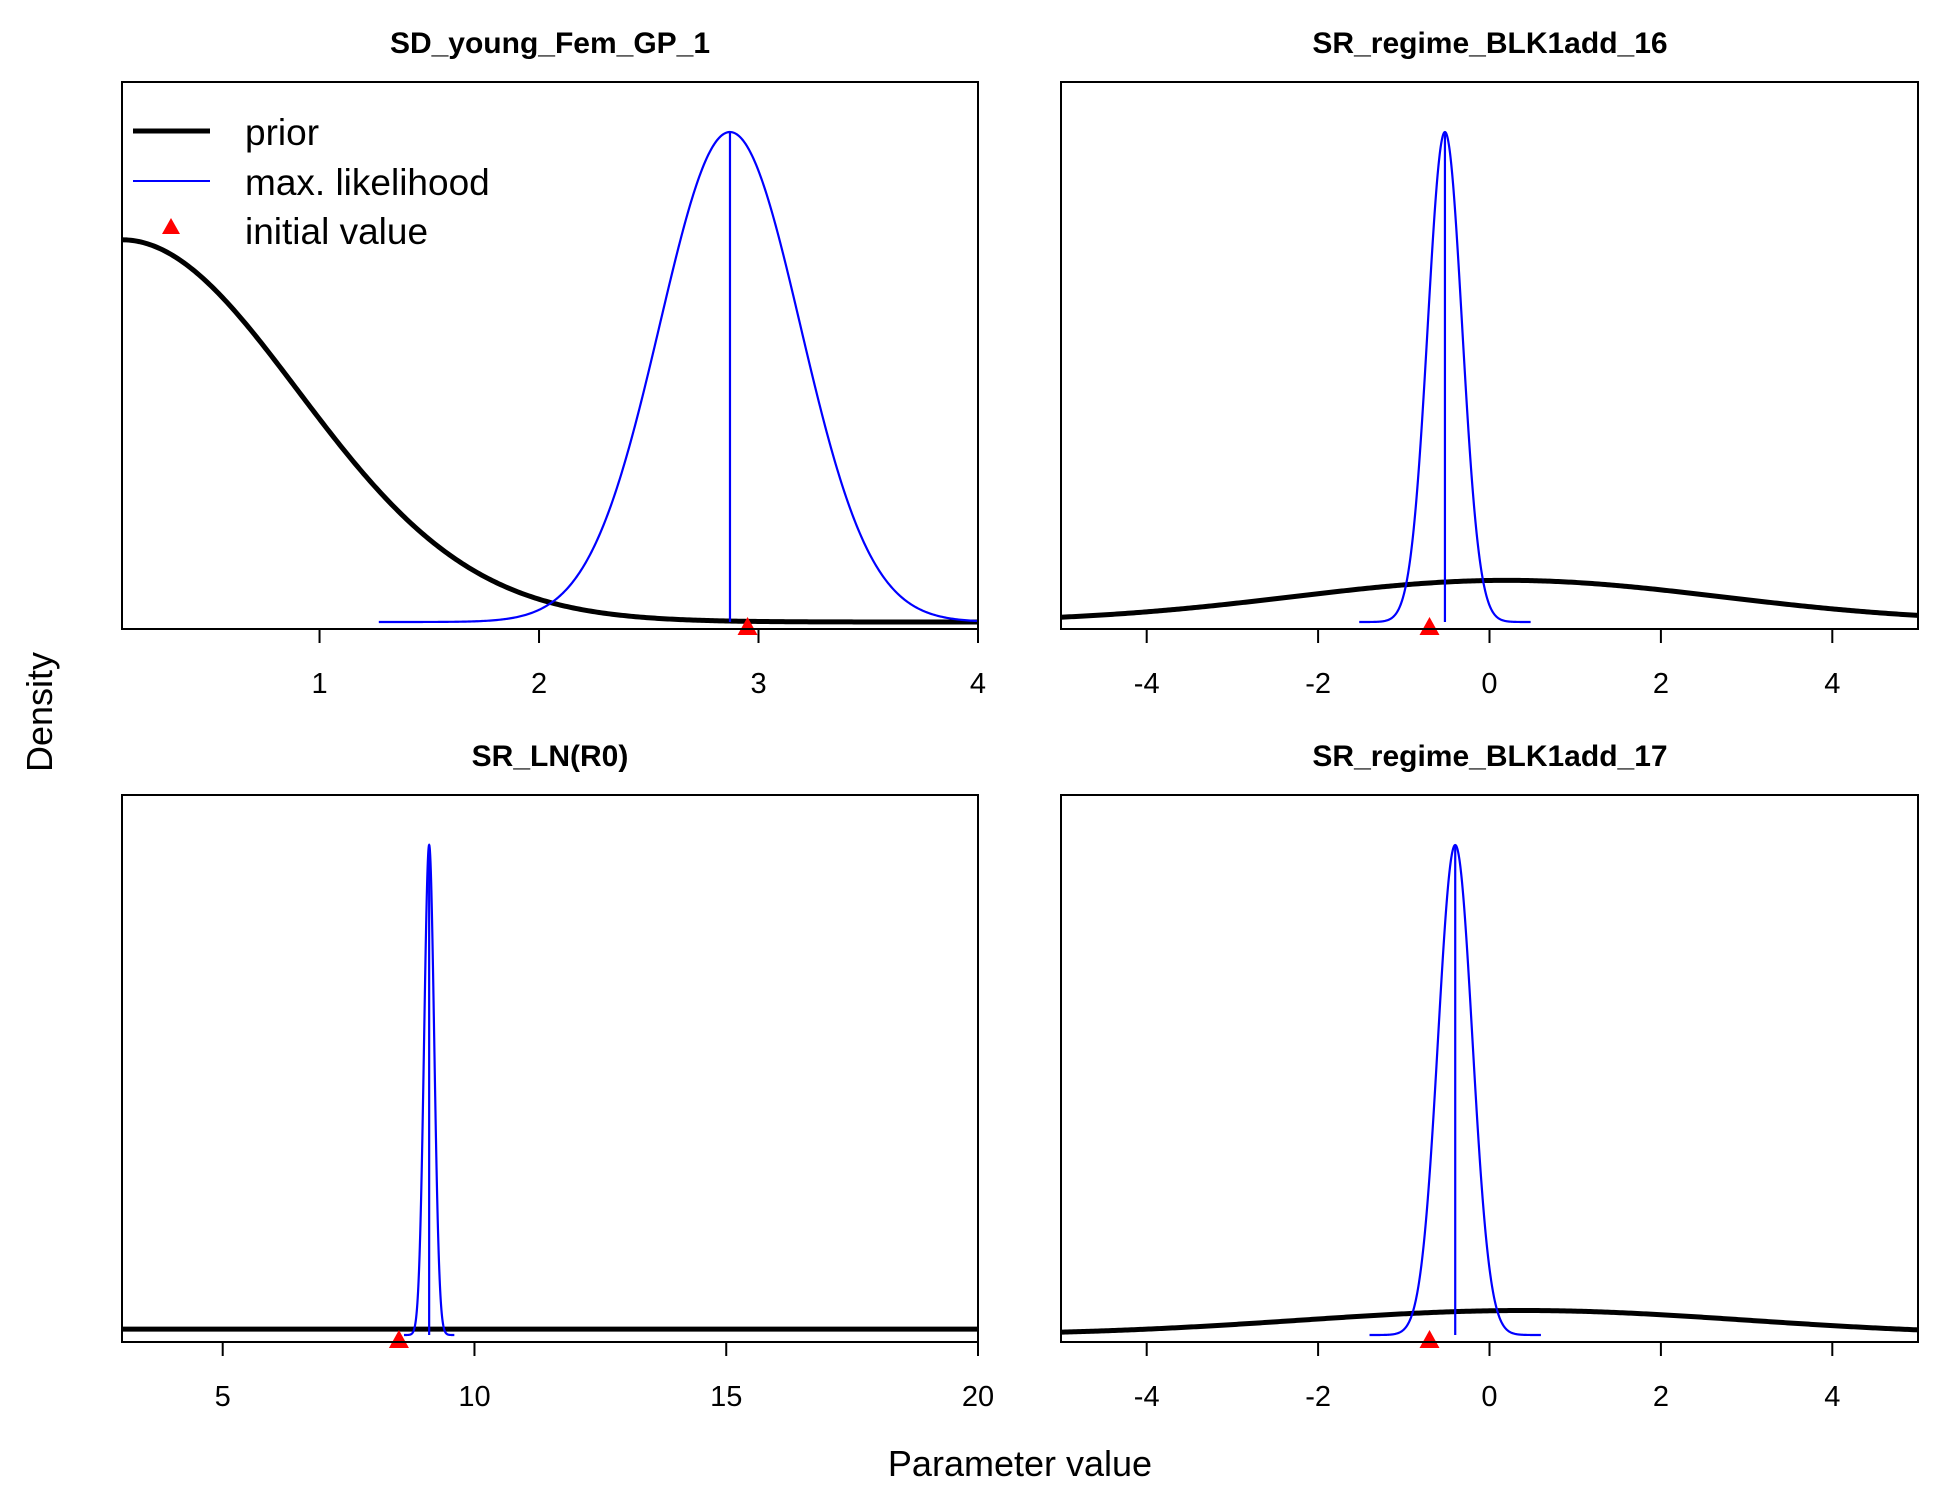  What do you see at coordinates (223, 1397) in the screenshot?
I see `x-tick-label: 5` at bounding box center [223, 1397].